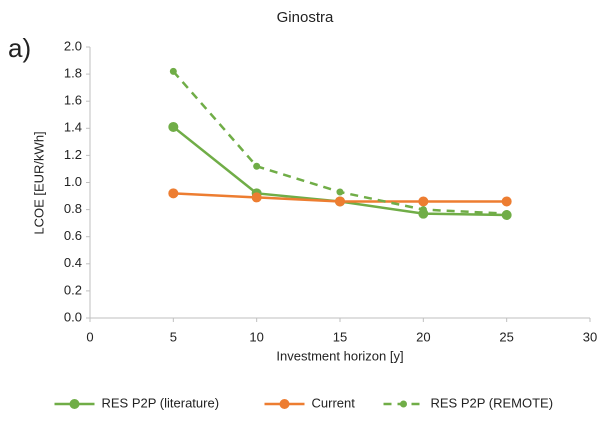  What do you see at coordinates (305, 17) in the screenshot?
I see `chart-title: Ginostra` at bounding box center [305, 17].